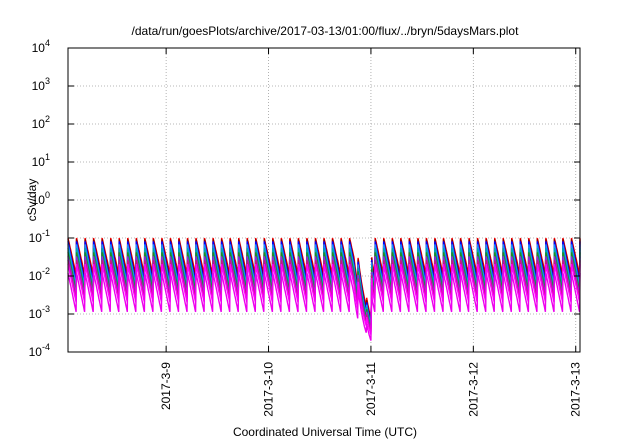 The width and height of the screenshot is (640, 448). I want to click on y-tick-label: 10², so click(41, 122).